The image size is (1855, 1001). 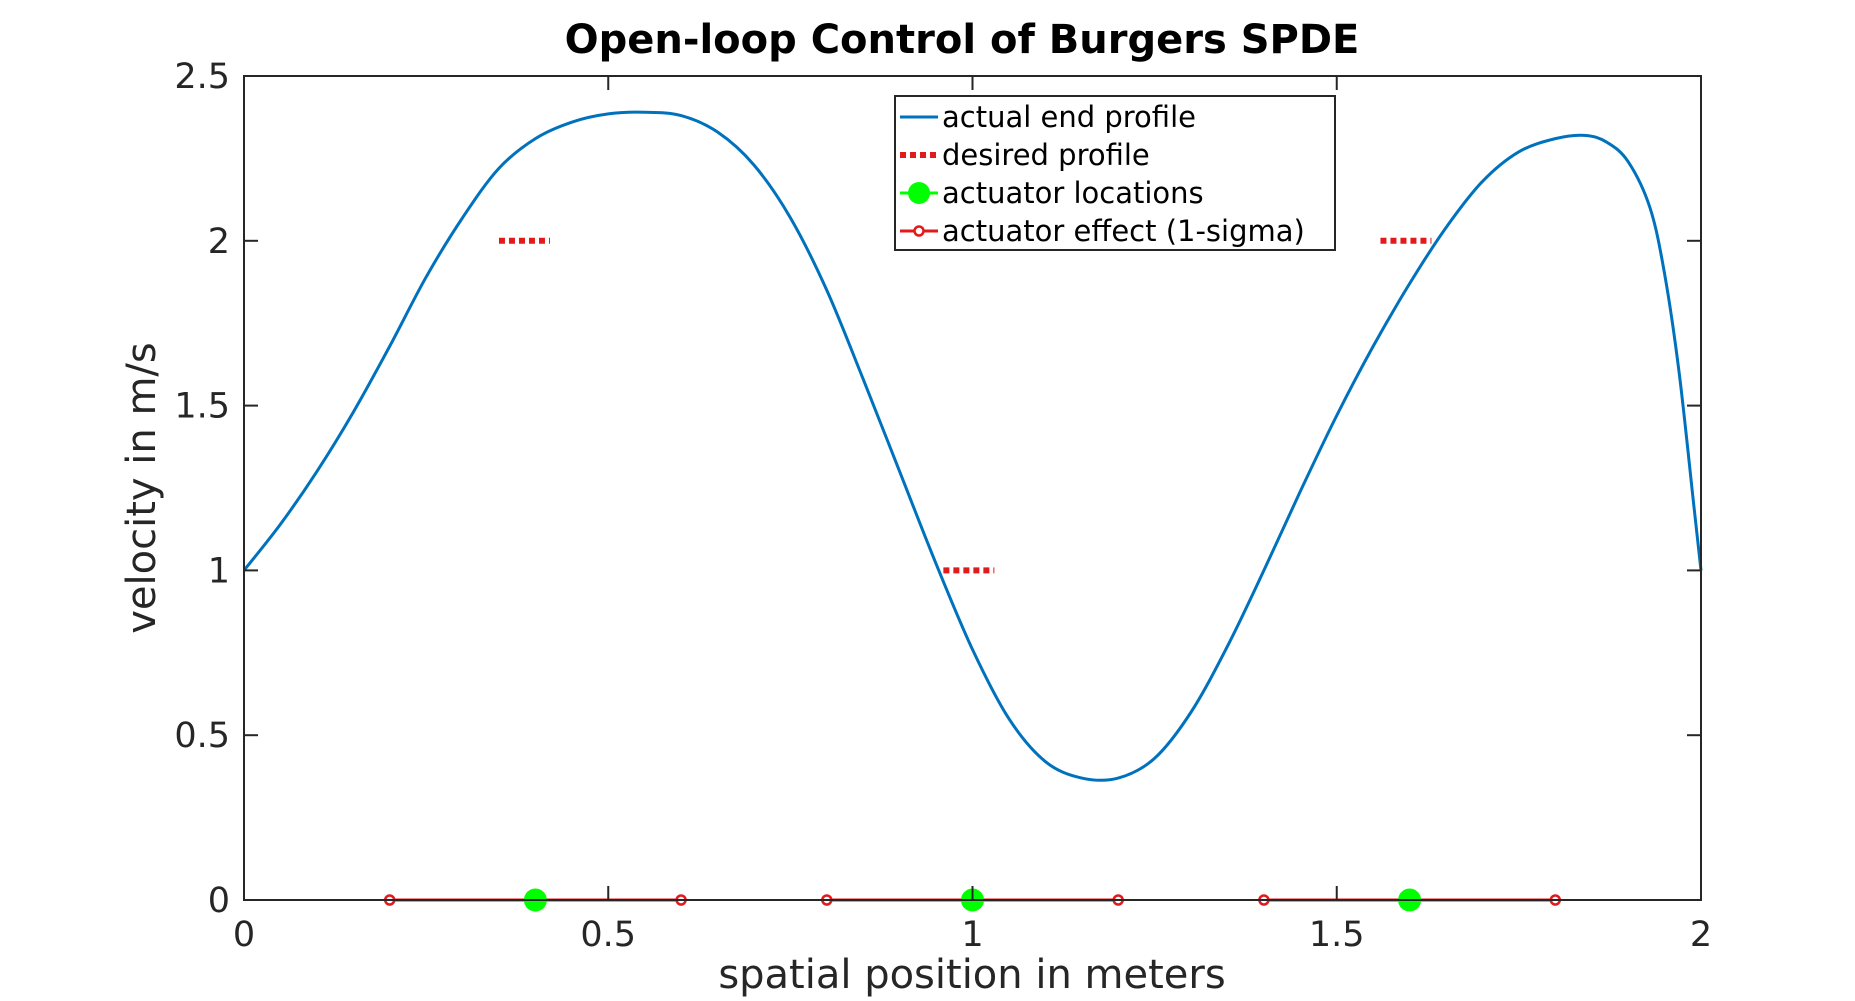 I want to click on y-tick-label: 2, so click(x=219, y=242).